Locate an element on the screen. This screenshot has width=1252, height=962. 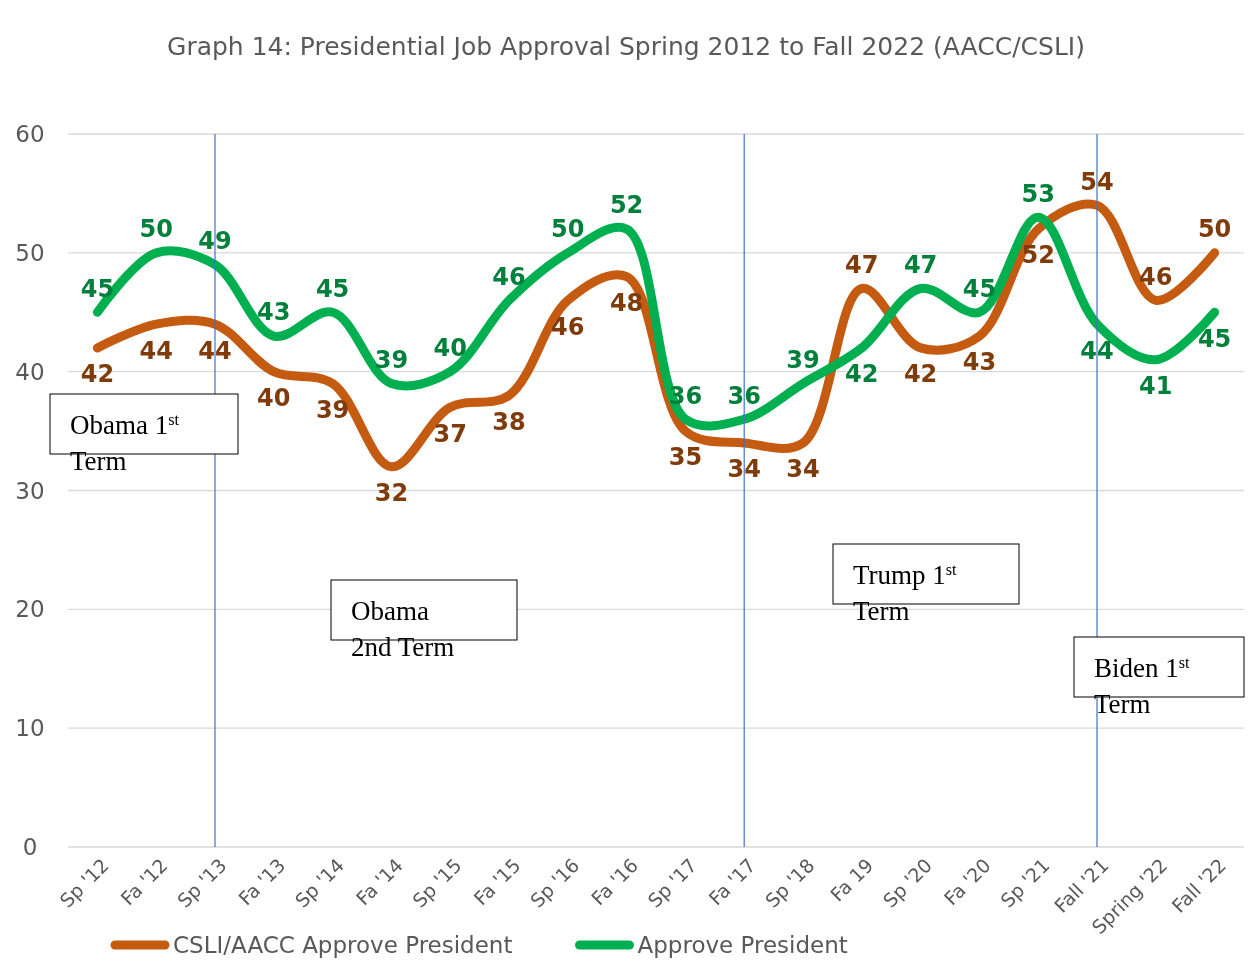
y-tick-label: 0 is located at coordinates (30, 847).